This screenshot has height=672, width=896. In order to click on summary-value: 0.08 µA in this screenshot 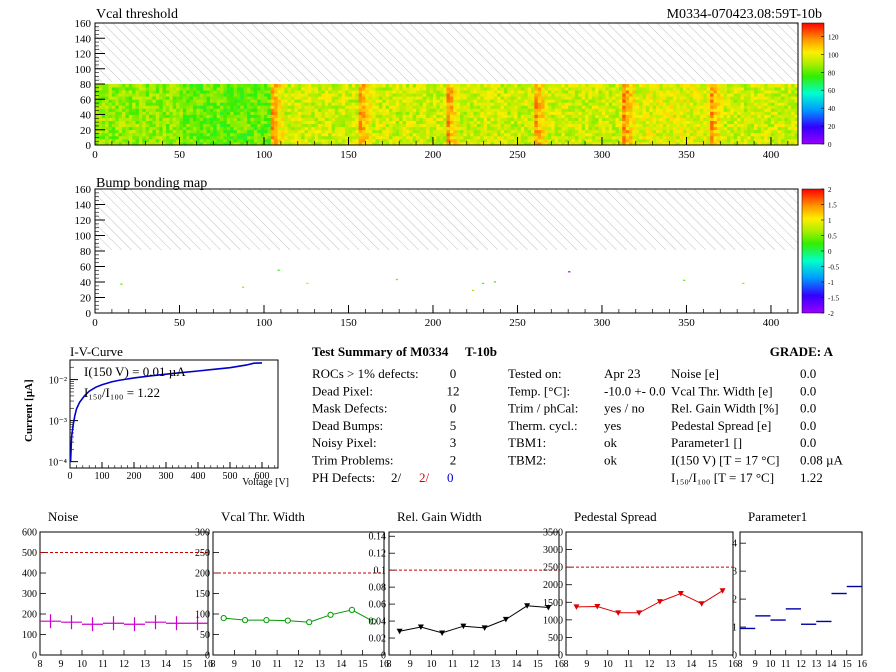, I will do `click(821, 460)`.